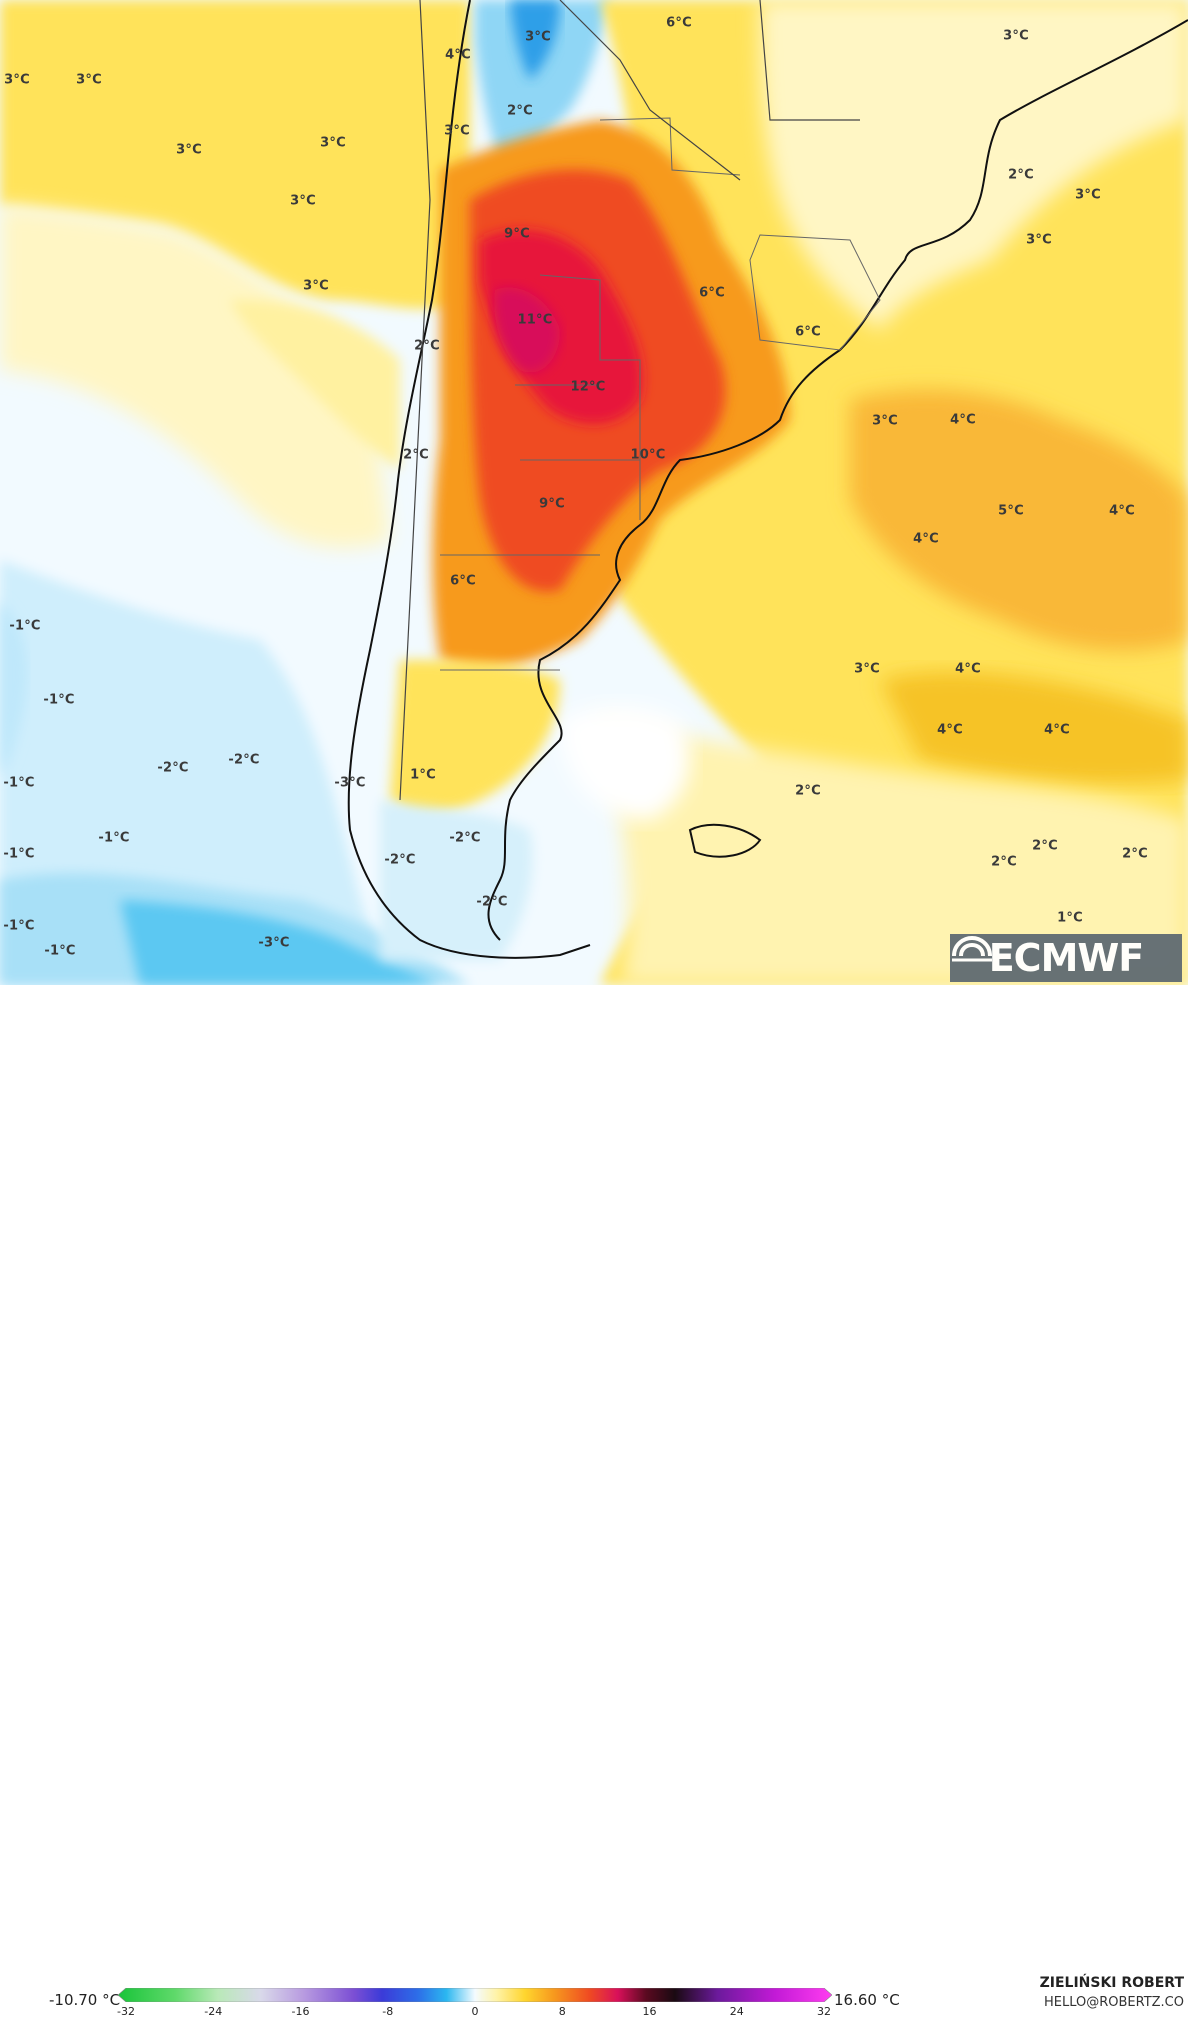 The image size is (1188, 2018). I want to click on colorbar-tick-label: 8, so click(562, 2011).